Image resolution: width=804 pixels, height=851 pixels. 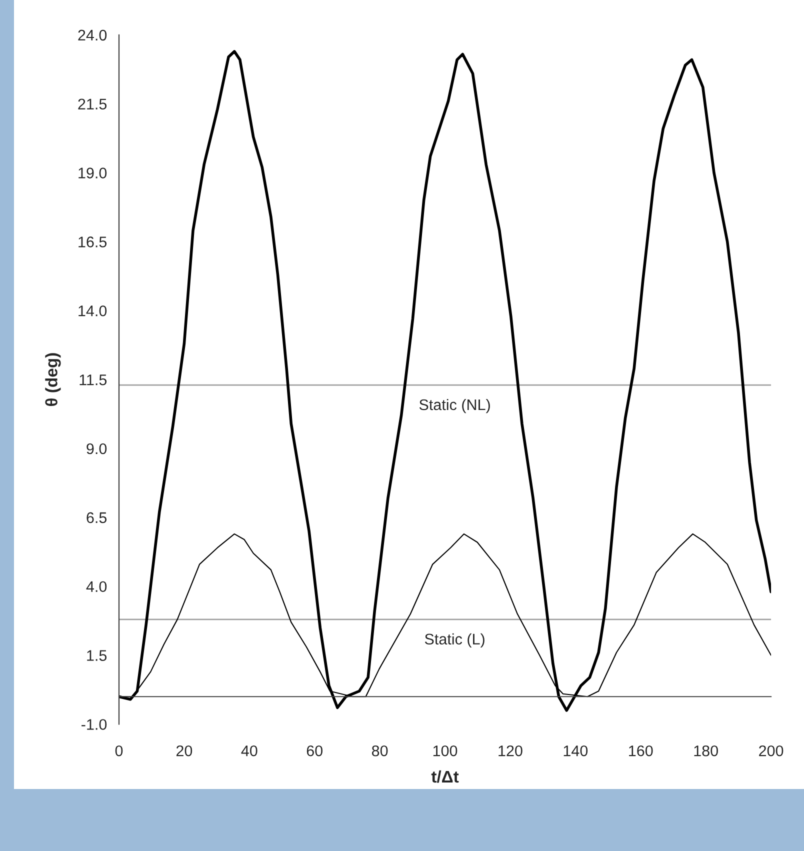 I want to click on x-tick-label: 180, so click(x=706, y=750).